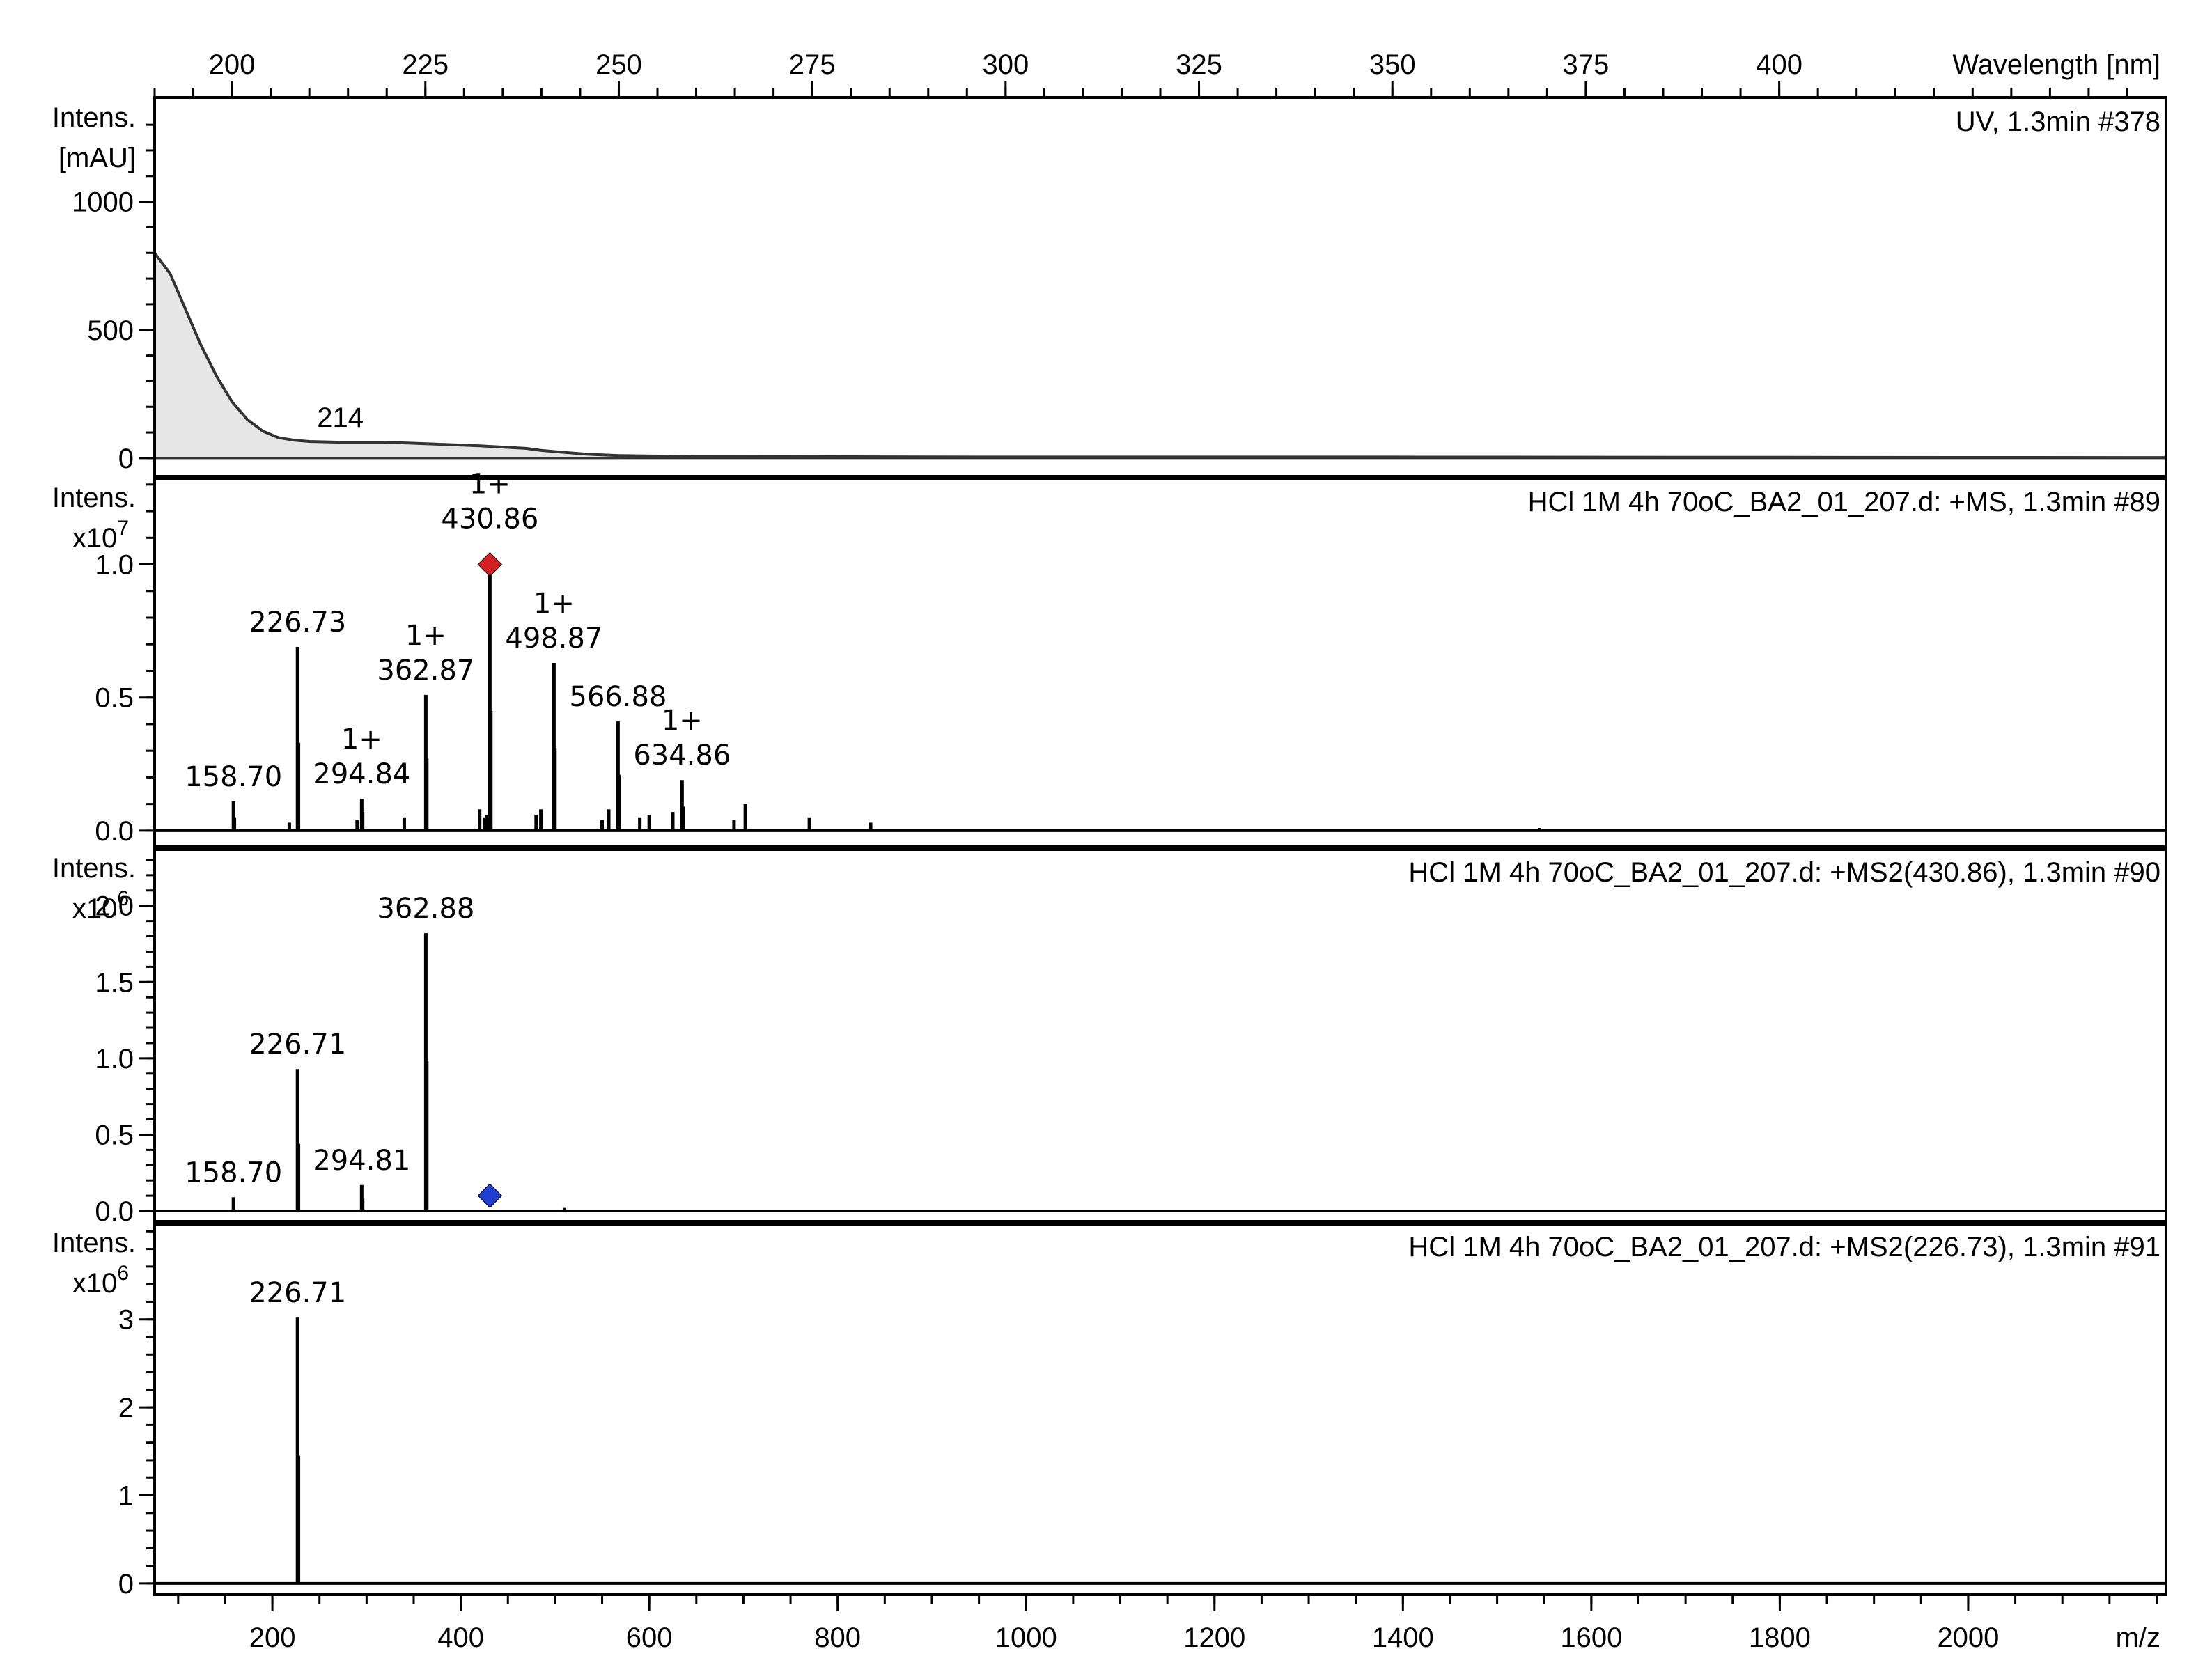 Image resolution: width=2212 pixels, height=1674 pixels. What do you see at coordinates (489, 519) in the screenshot?
I see `peak-mz-label: 430.86` at bounding box center [489, 519].